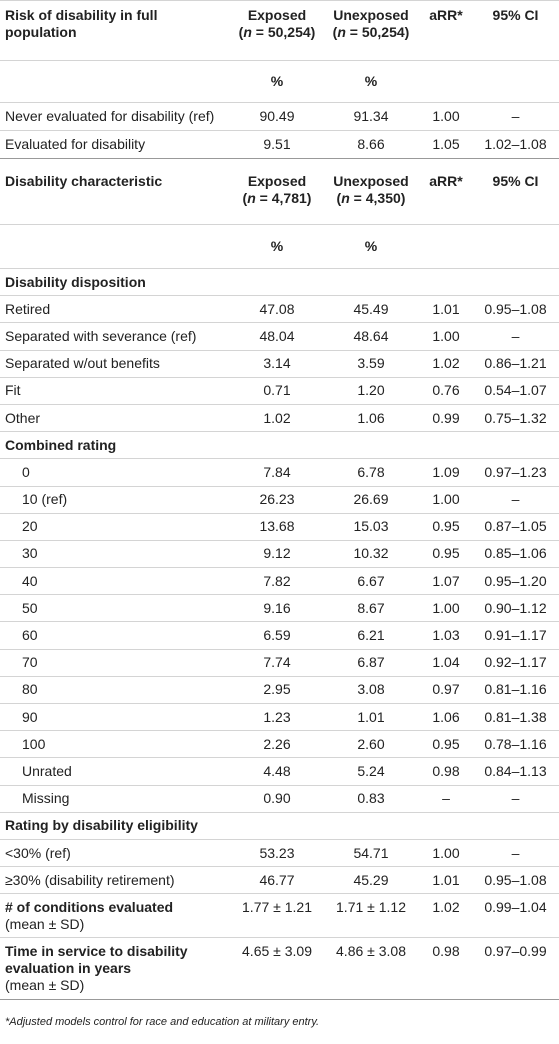 Image resolution: width=559 pixels, height=1044 pixels. What do you see at coordinates (371, 363) in the screenshot?
I see `value-cell: 3.59` at bounding box center [371, 363].